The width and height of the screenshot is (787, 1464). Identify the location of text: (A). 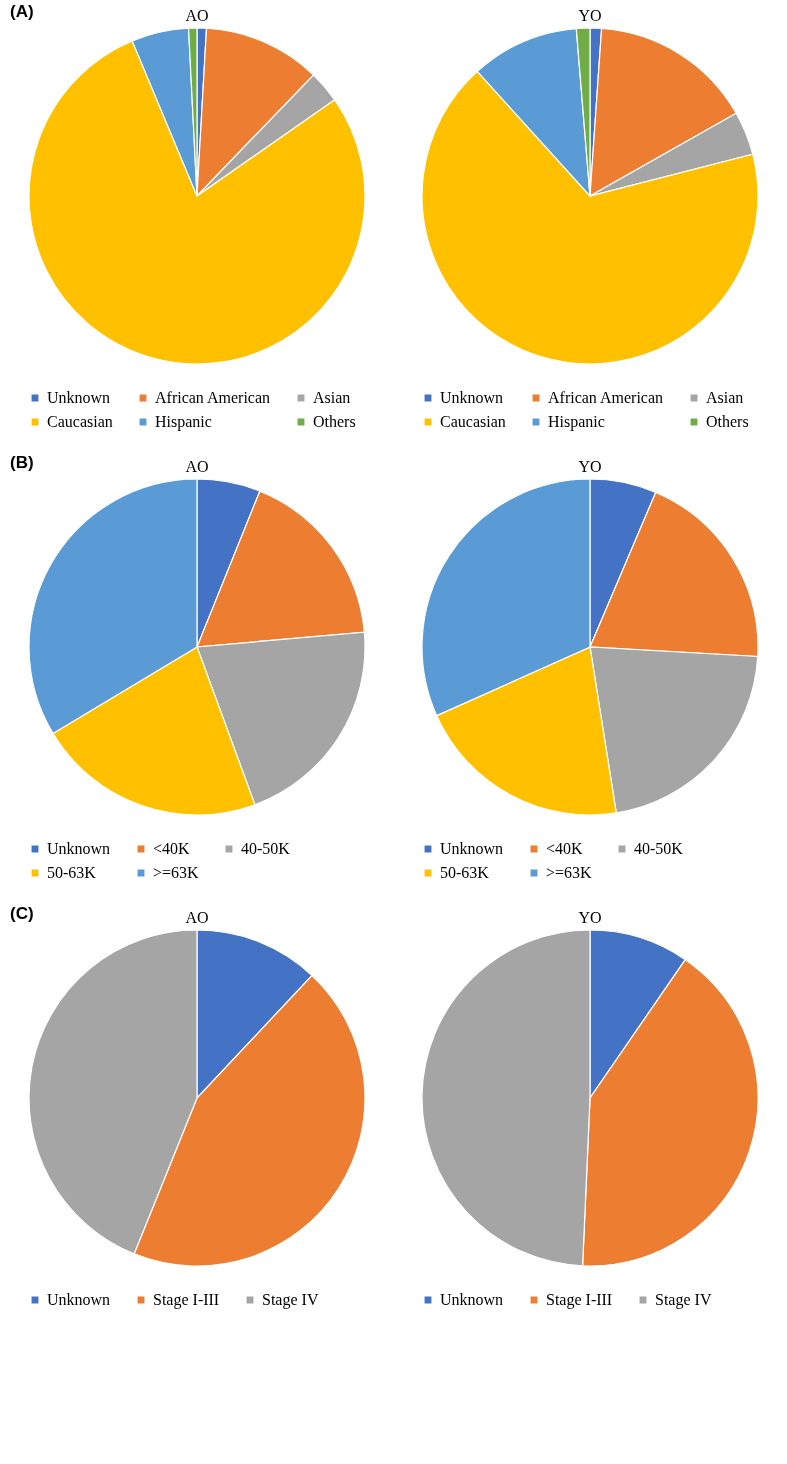
(22, 12).